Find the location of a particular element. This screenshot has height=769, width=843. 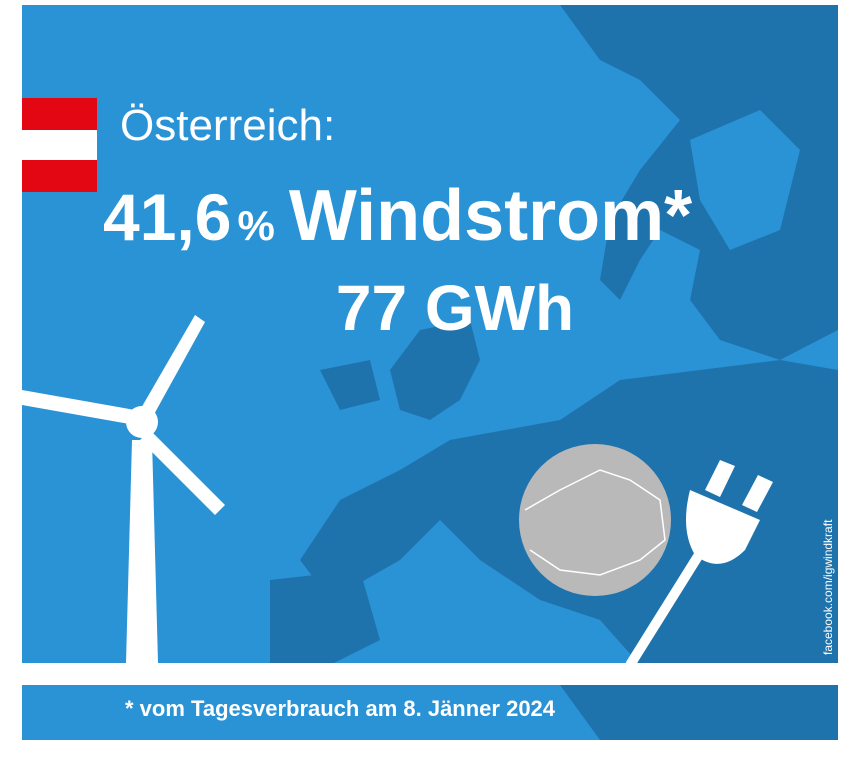

credit: facebook.com/igwindkraft is located at coordinates (828, 587).